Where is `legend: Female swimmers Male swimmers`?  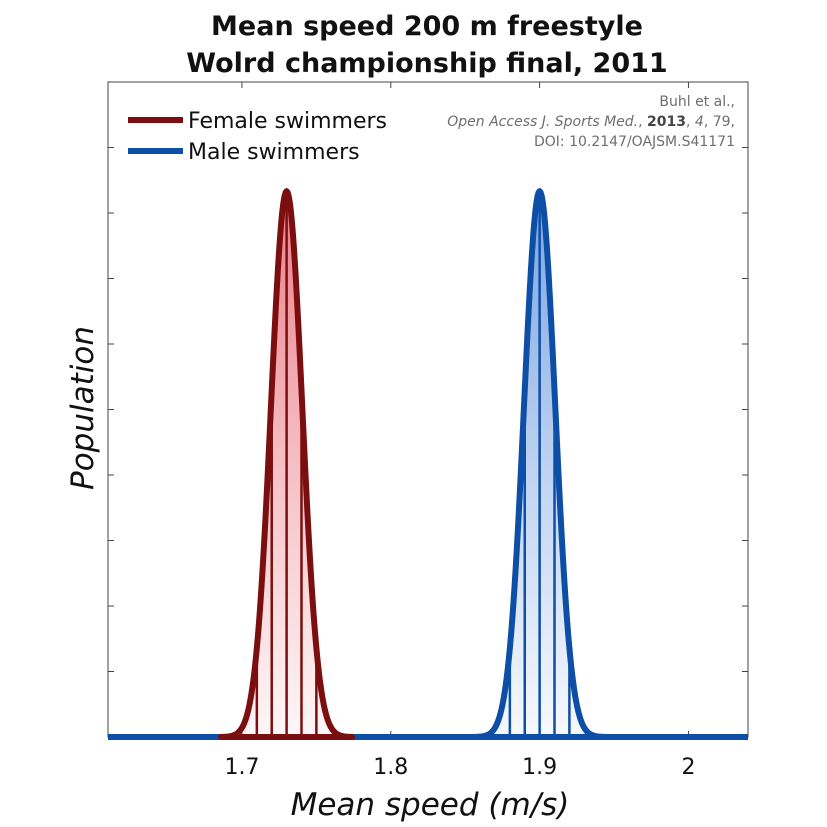
legend: Female swimmers Male swimmers is located at coordinates (257, 137).